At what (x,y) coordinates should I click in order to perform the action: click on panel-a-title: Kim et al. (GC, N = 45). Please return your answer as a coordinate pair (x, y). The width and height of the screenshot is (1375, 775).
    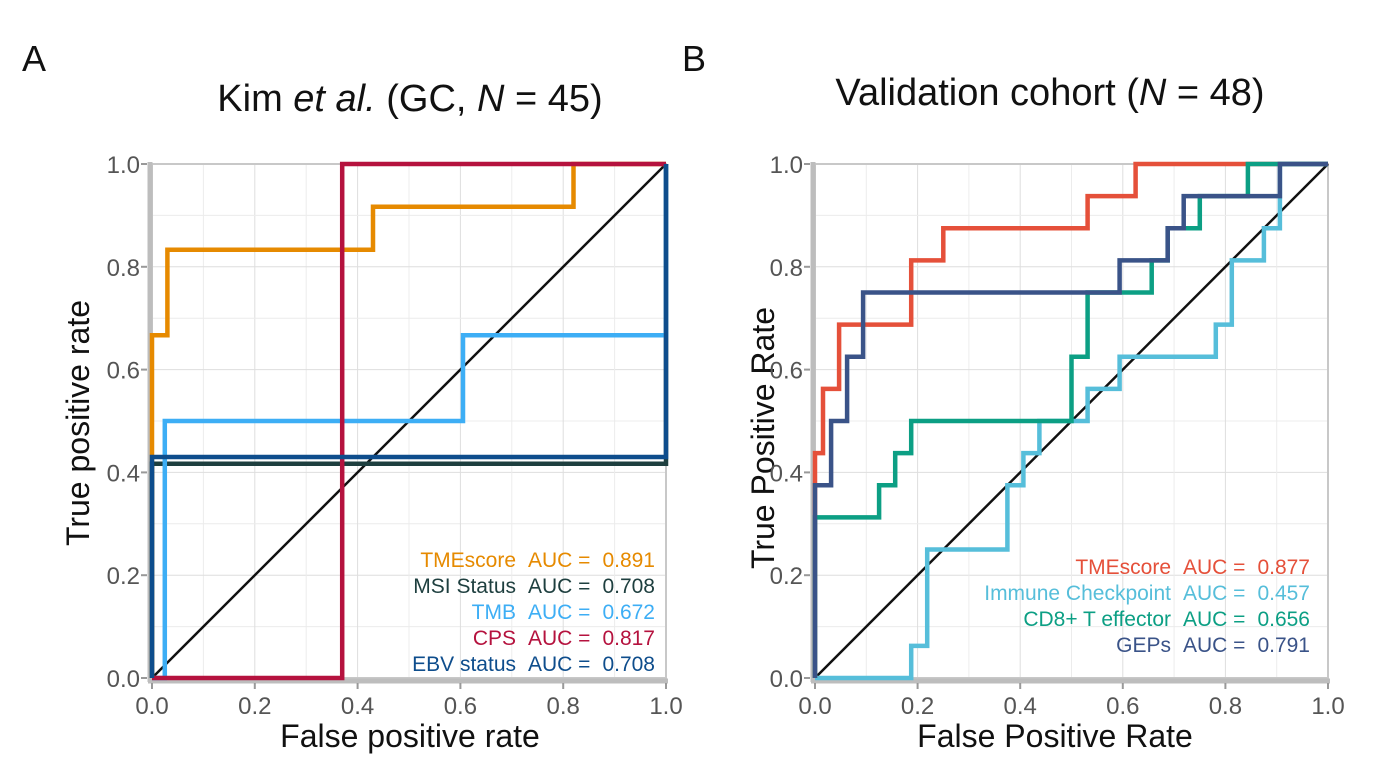
    Looking at the image, I should click on (410, 99).